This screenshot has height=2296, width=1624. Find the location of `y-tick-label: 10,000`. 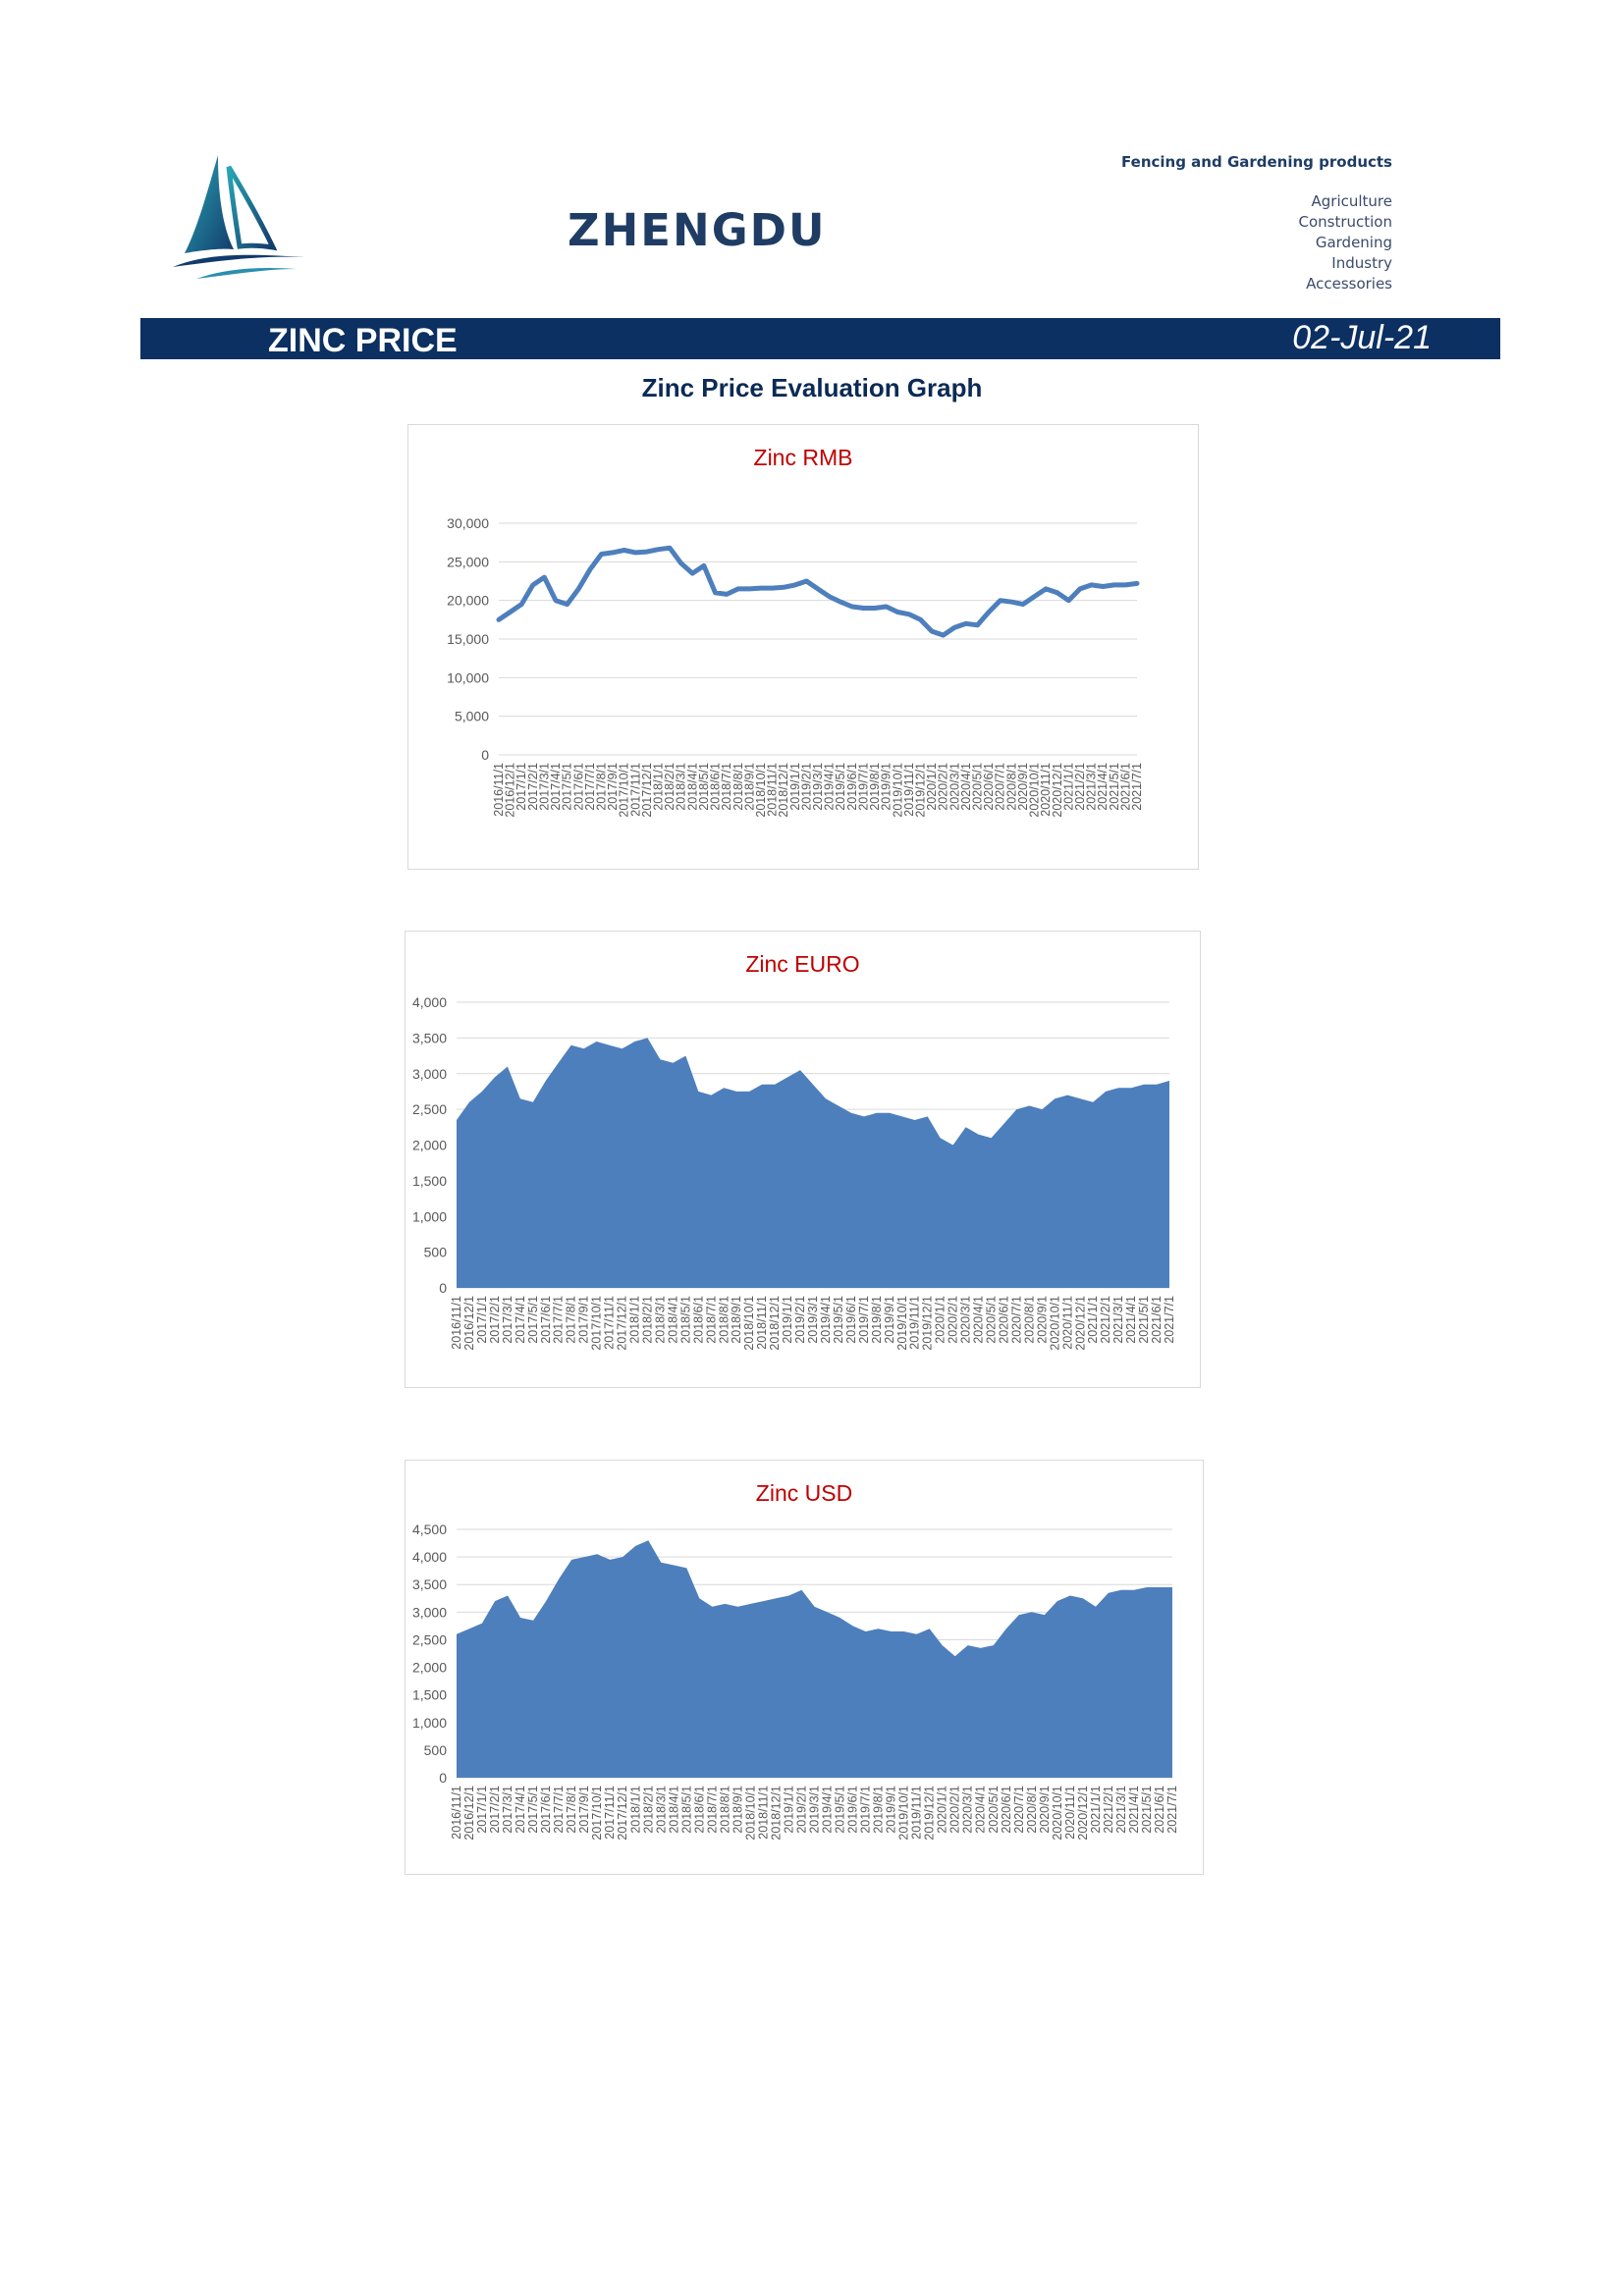

y-tick-label: 10,000 is located at coordinates (468, 677).